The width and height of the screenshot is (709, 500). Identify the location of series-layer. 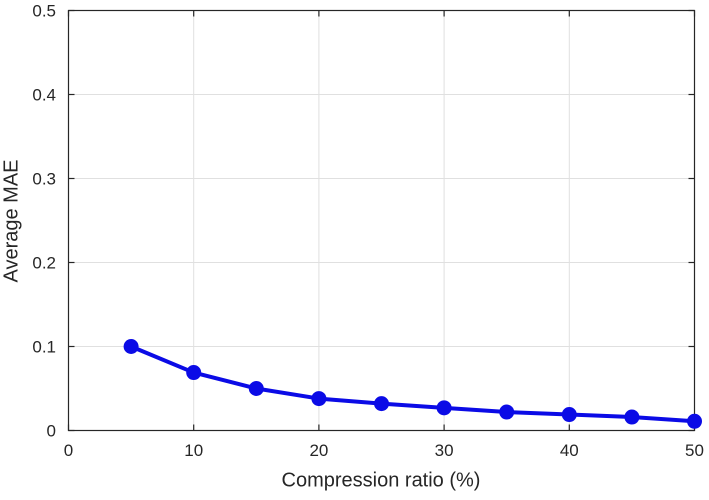
(412, 384).